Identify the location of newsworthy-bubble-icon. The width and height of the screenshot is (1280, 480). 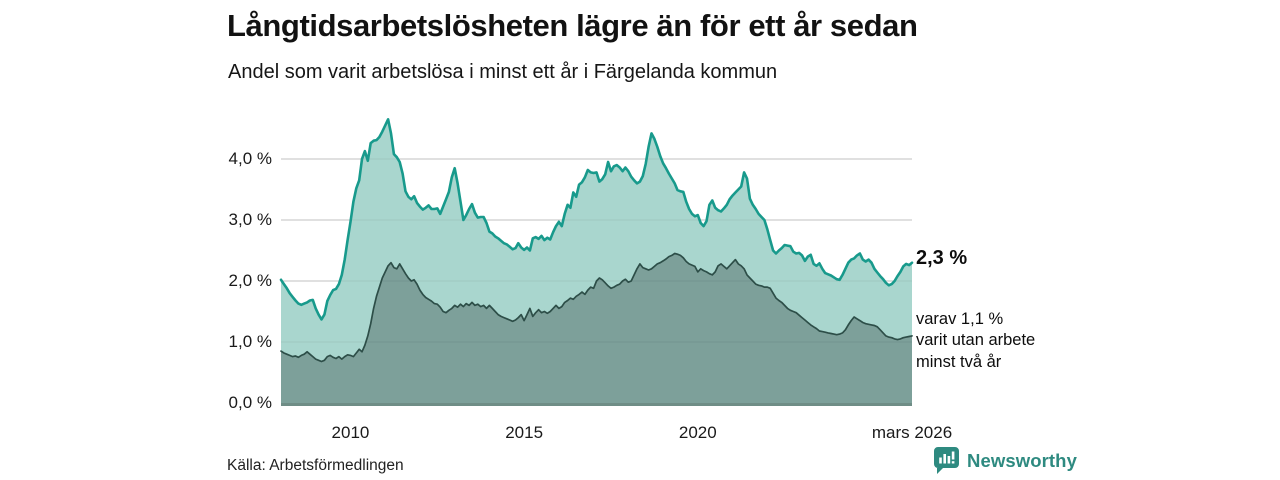
(946, 460).